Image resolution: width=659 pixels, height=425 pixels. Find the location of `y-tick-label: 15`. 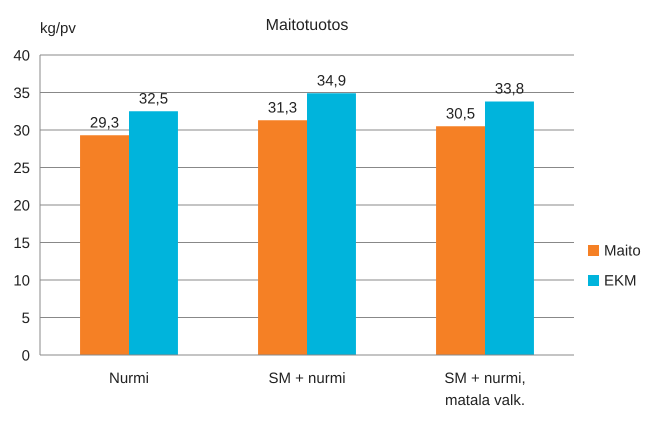

y-tick-label: 15 is located at coordinates (21, 243).